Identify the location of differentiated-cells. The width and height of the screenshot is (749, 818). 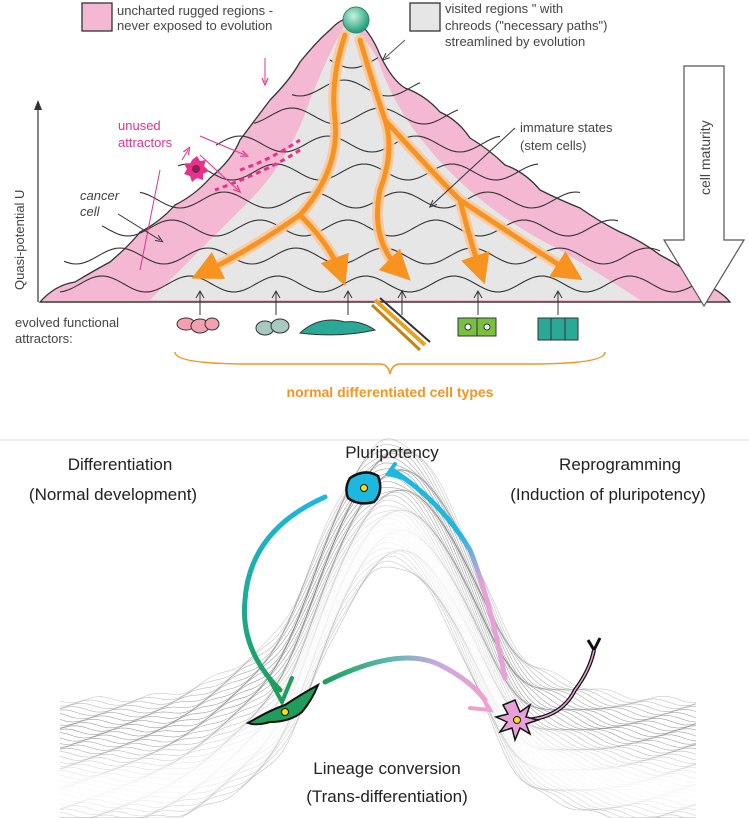
(377, 324).